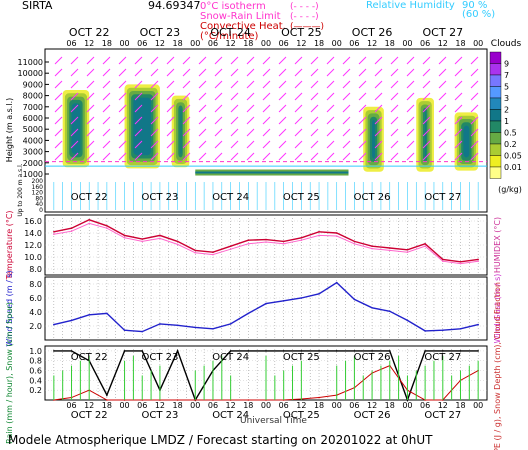  Describe the element at coordinates (372, 357) in the screenshot. I see `day-label: OCT 26` at that location.